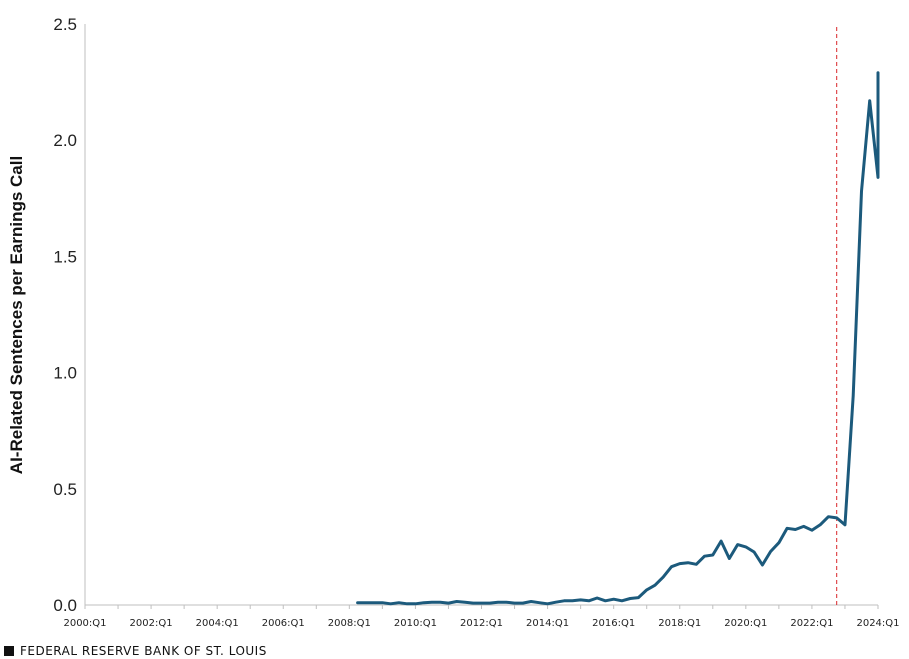  What do you see at coordinates (9, 651) in the screenshot?
I see `source-square-icon` at bounding box center [9, 651].